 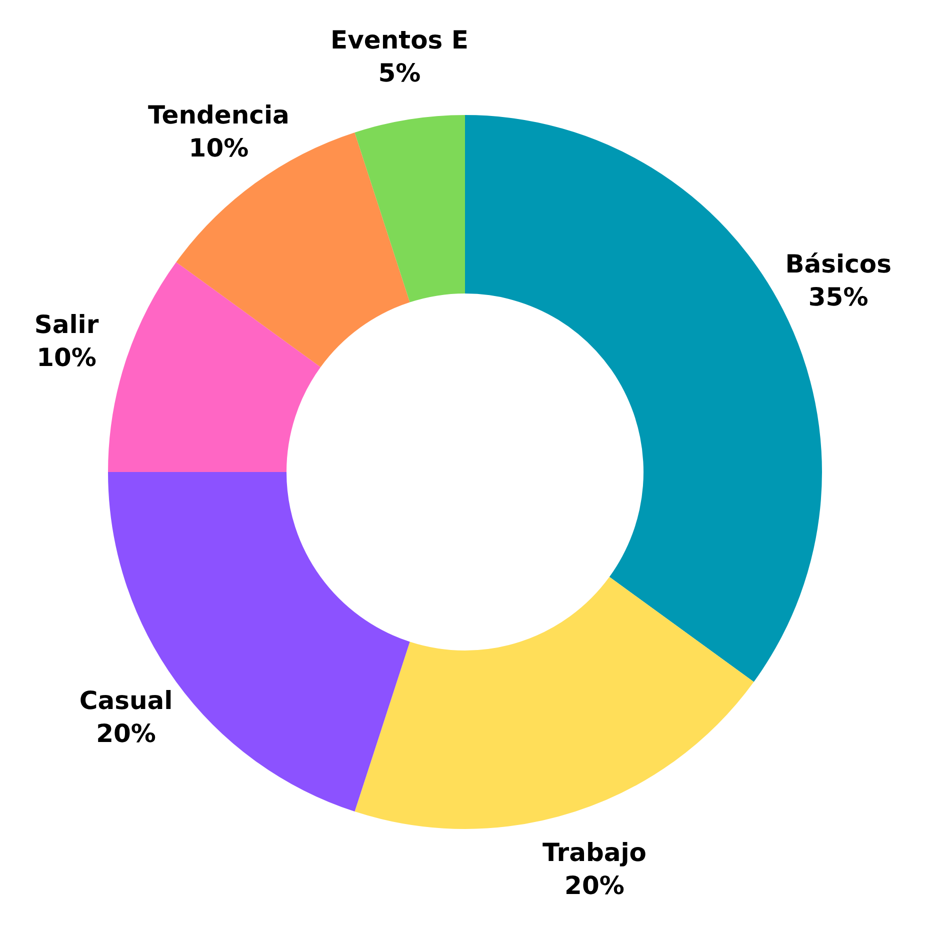 I want to click on slice-label: Trabajo, so click(x=594, y=852).